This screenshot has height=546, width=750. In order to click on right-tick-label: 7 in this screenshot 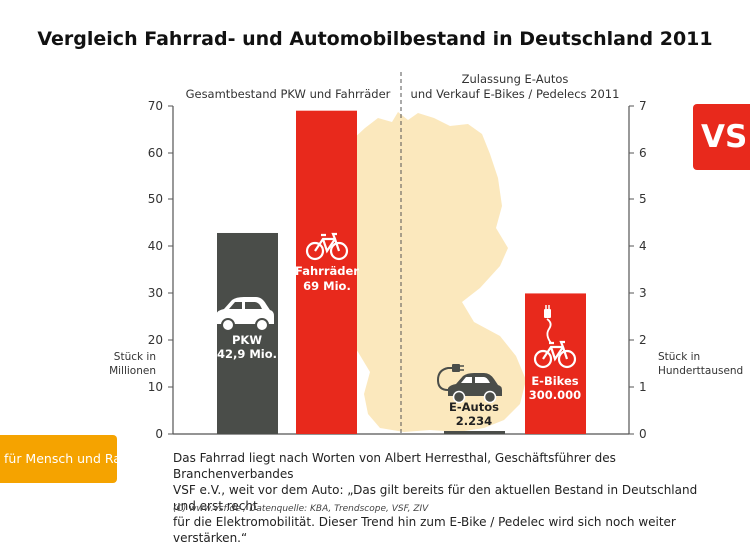, I will do `click(643, 106)`.